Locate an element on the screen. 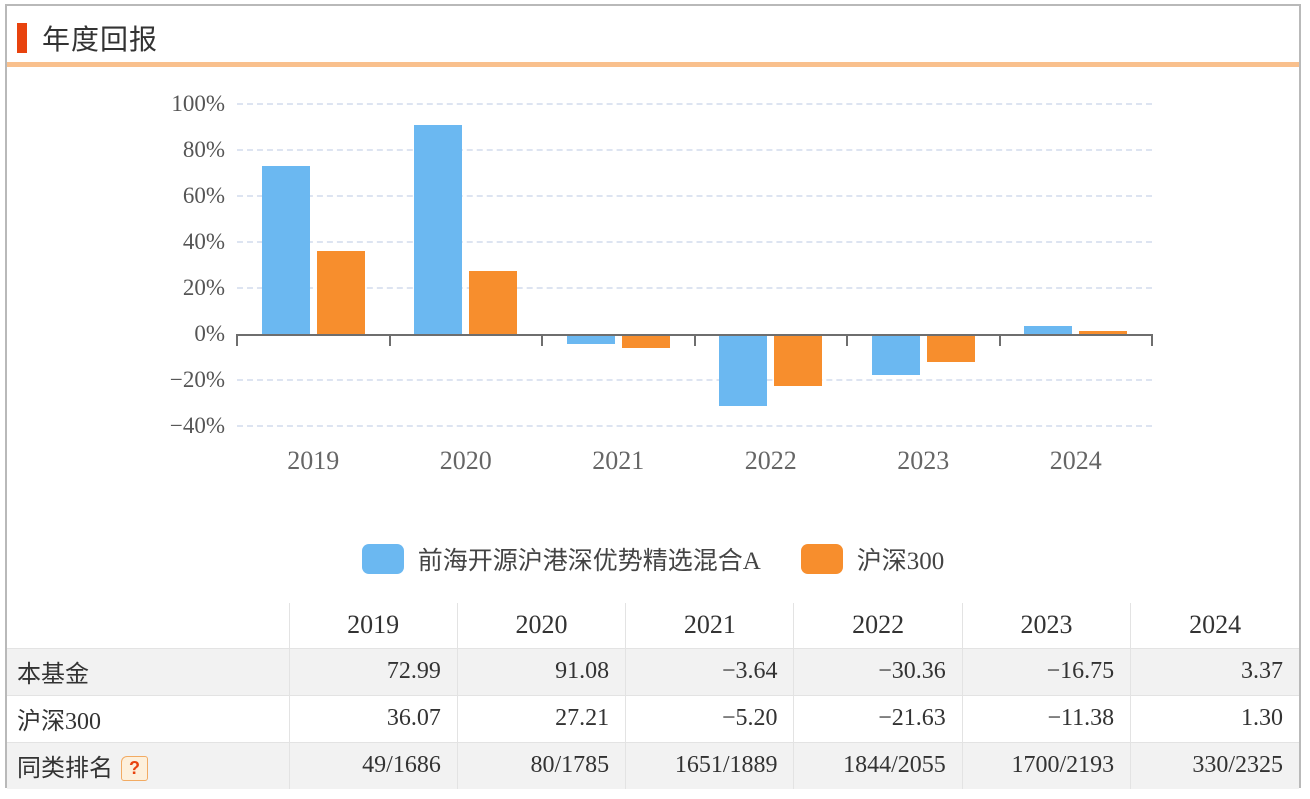 The width and height of the screenshot is (1310, 799). table-cell: 1.30 is located at coordinates (1214, 718).